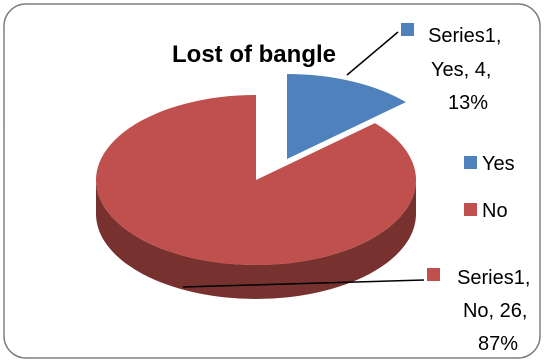  Describe the element at coordinates (468, 103) in the screenshot. I see `data-label-yes-line3: 13%` at that location.